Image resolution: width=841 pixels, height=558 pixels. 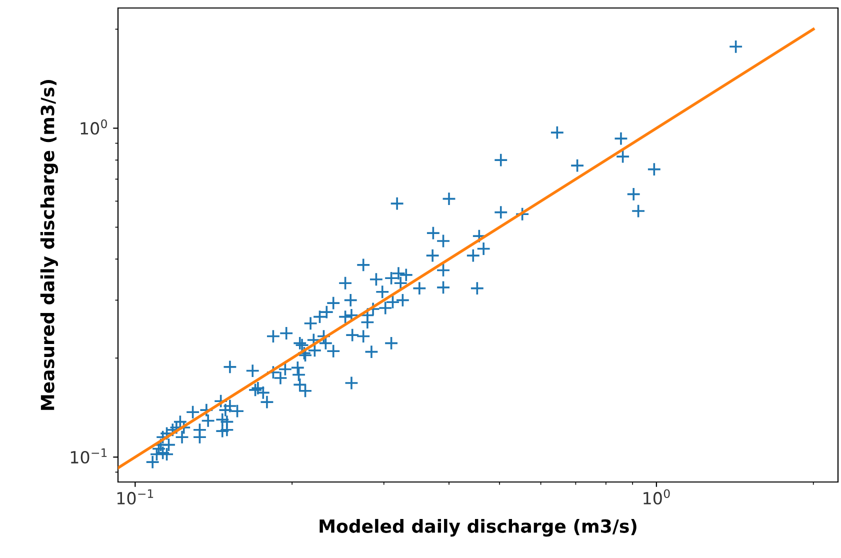 I want to click on y-axis-title: Measured daily discharge (m3/s), so click(x=49, y=245).